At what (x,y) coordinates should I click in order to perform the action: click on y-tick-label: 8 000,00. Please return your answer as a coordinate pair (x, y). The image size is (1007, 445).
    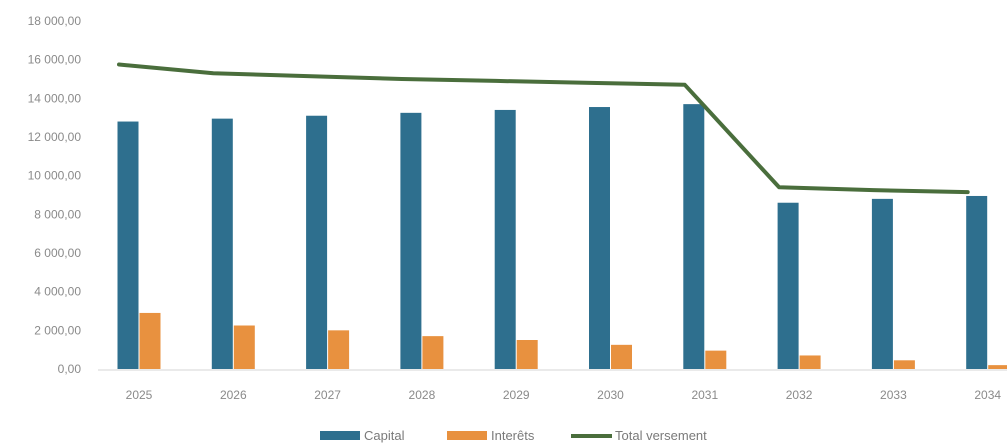
    Looking at the image, I should click on (57, 214).